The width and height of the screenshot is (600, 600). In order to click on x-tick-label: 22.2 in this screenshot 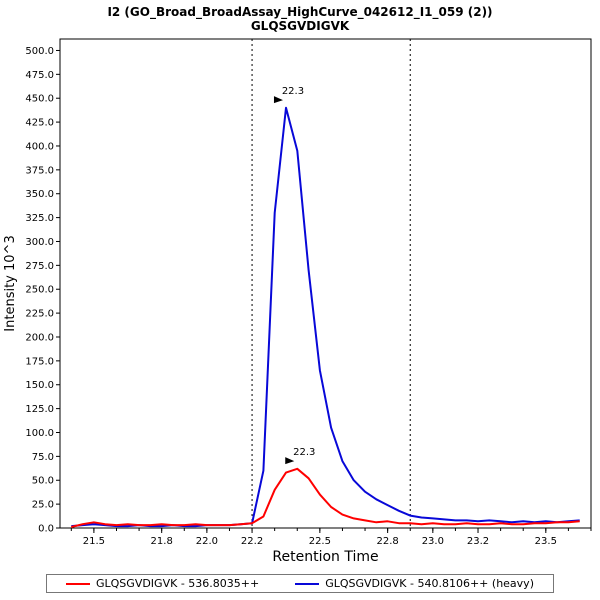, I will do `click(252, 541)`.